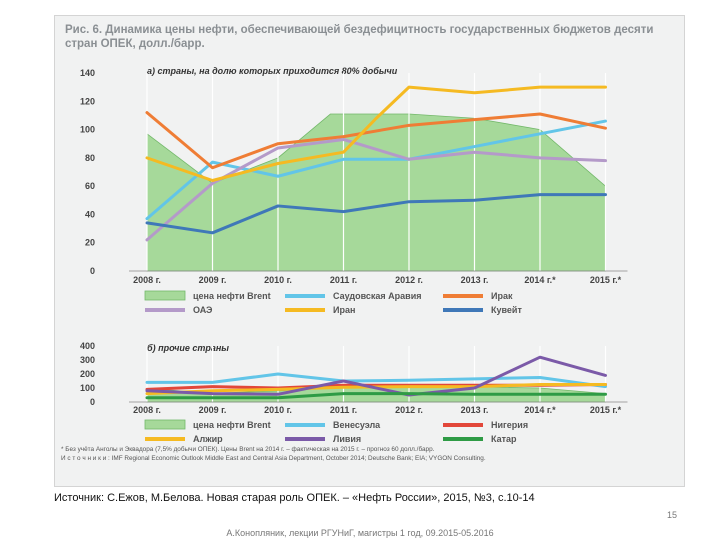 The width and height of the screenshot is (720, 540). Describe the element at coordinates (344, 310) in the screenshot. I see `legend-label: Иран` at that location.